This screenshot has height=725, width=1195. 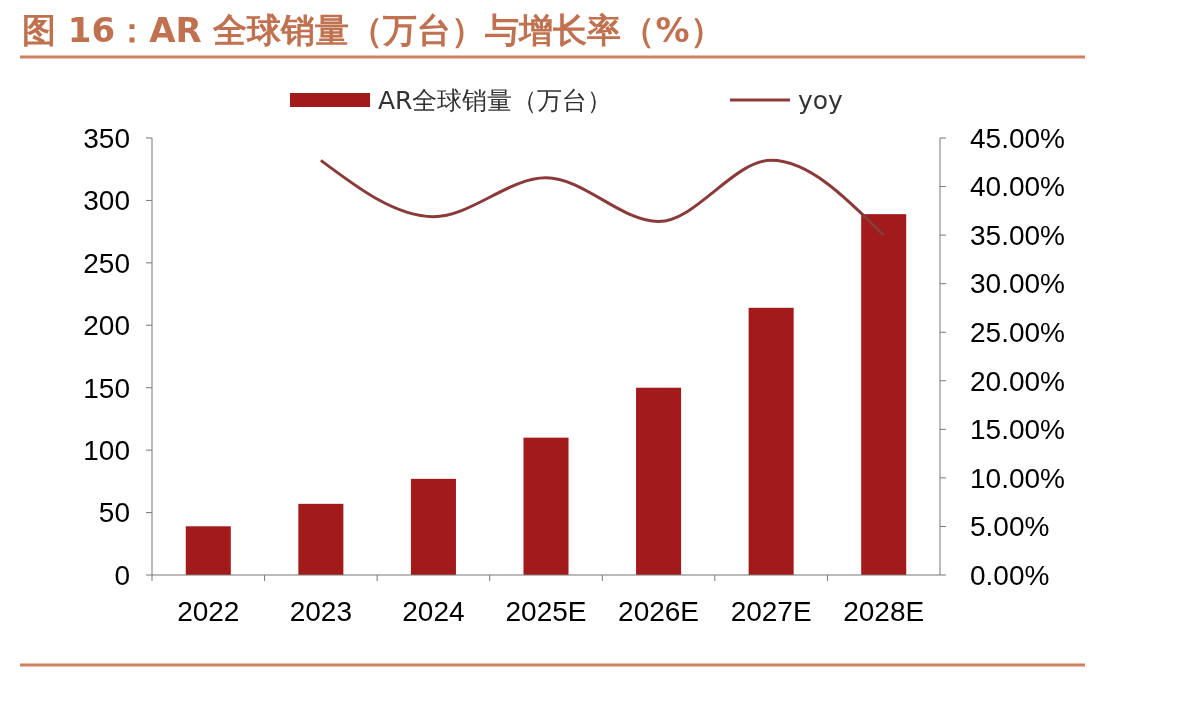 What do you see at coordinates (1010, 575) in the screenshot?
I see `y2-tick-label: 0.00%` at bounding box center [1010, 575].